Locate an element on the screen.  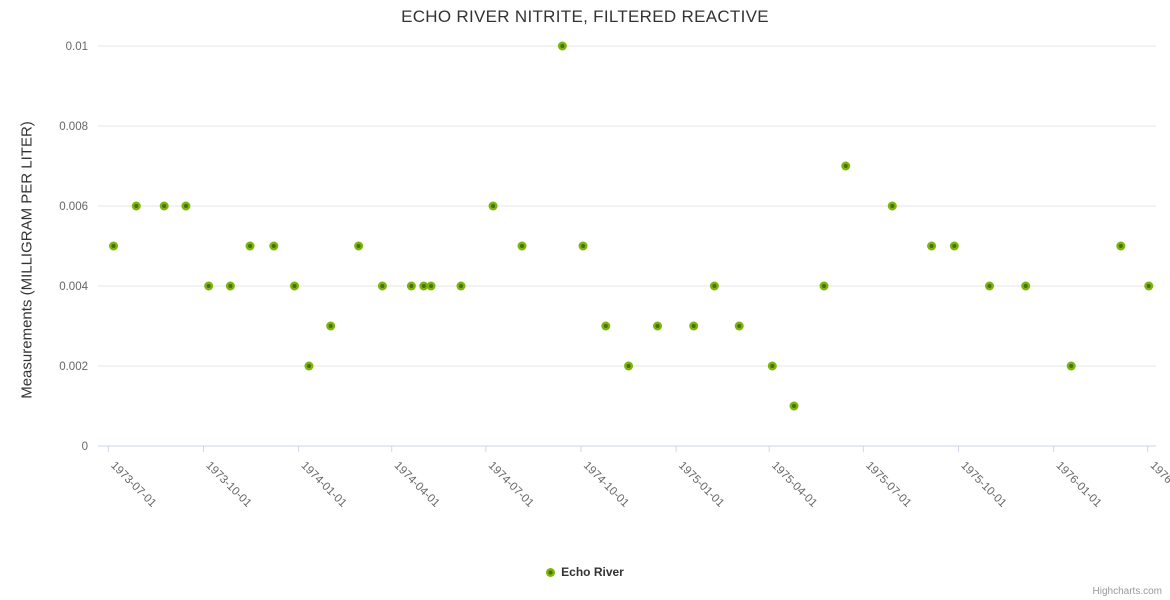
y-axis-tick-label: 0.004 is located at coordinates (73, 287).